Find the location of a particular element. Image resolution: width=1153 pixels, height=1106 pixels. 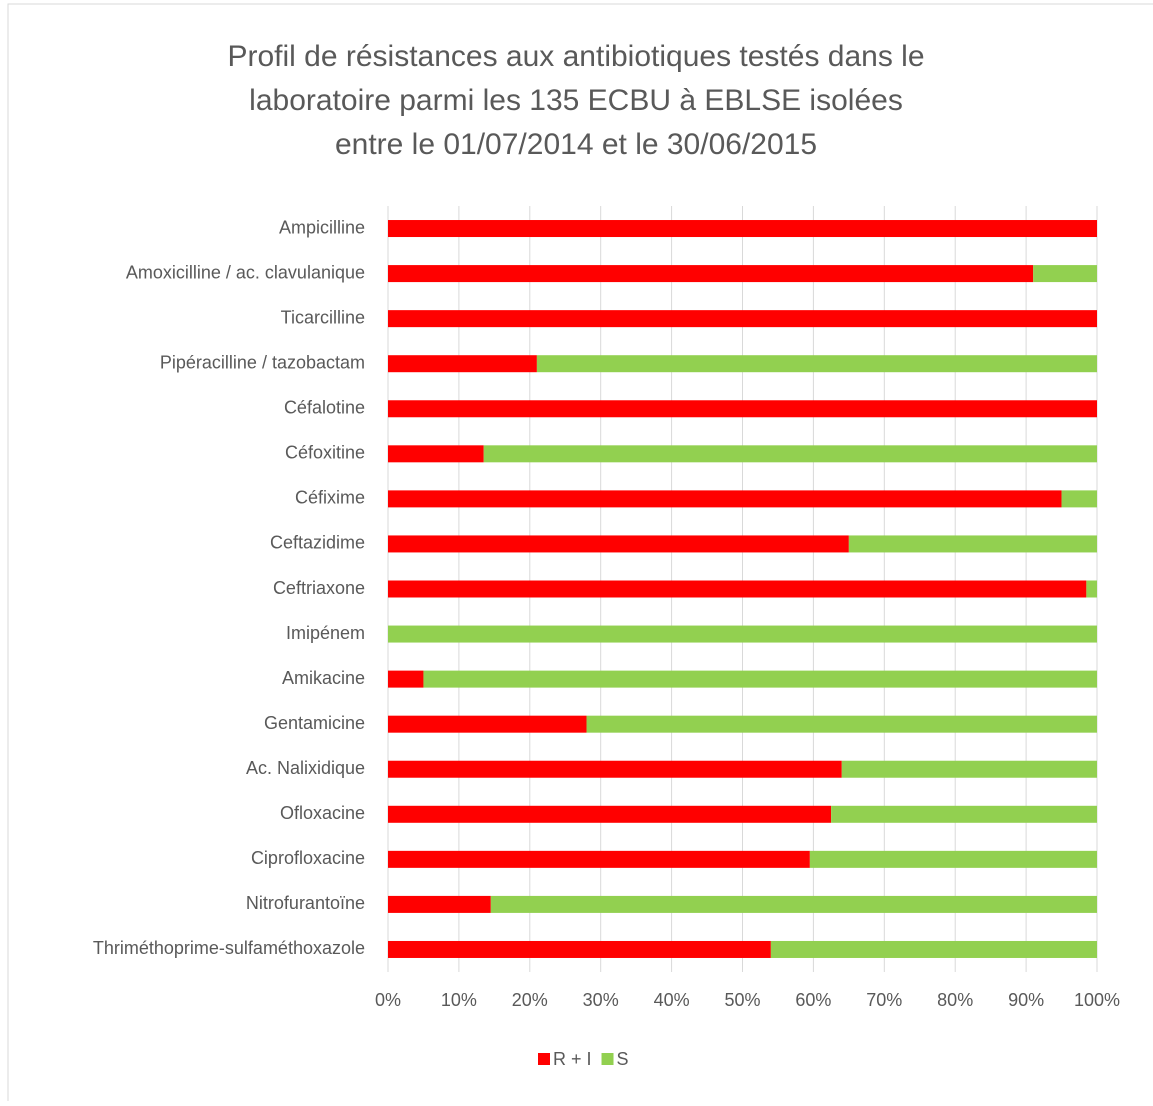

legend-label: R + I is located at coordinates (572, 1059).